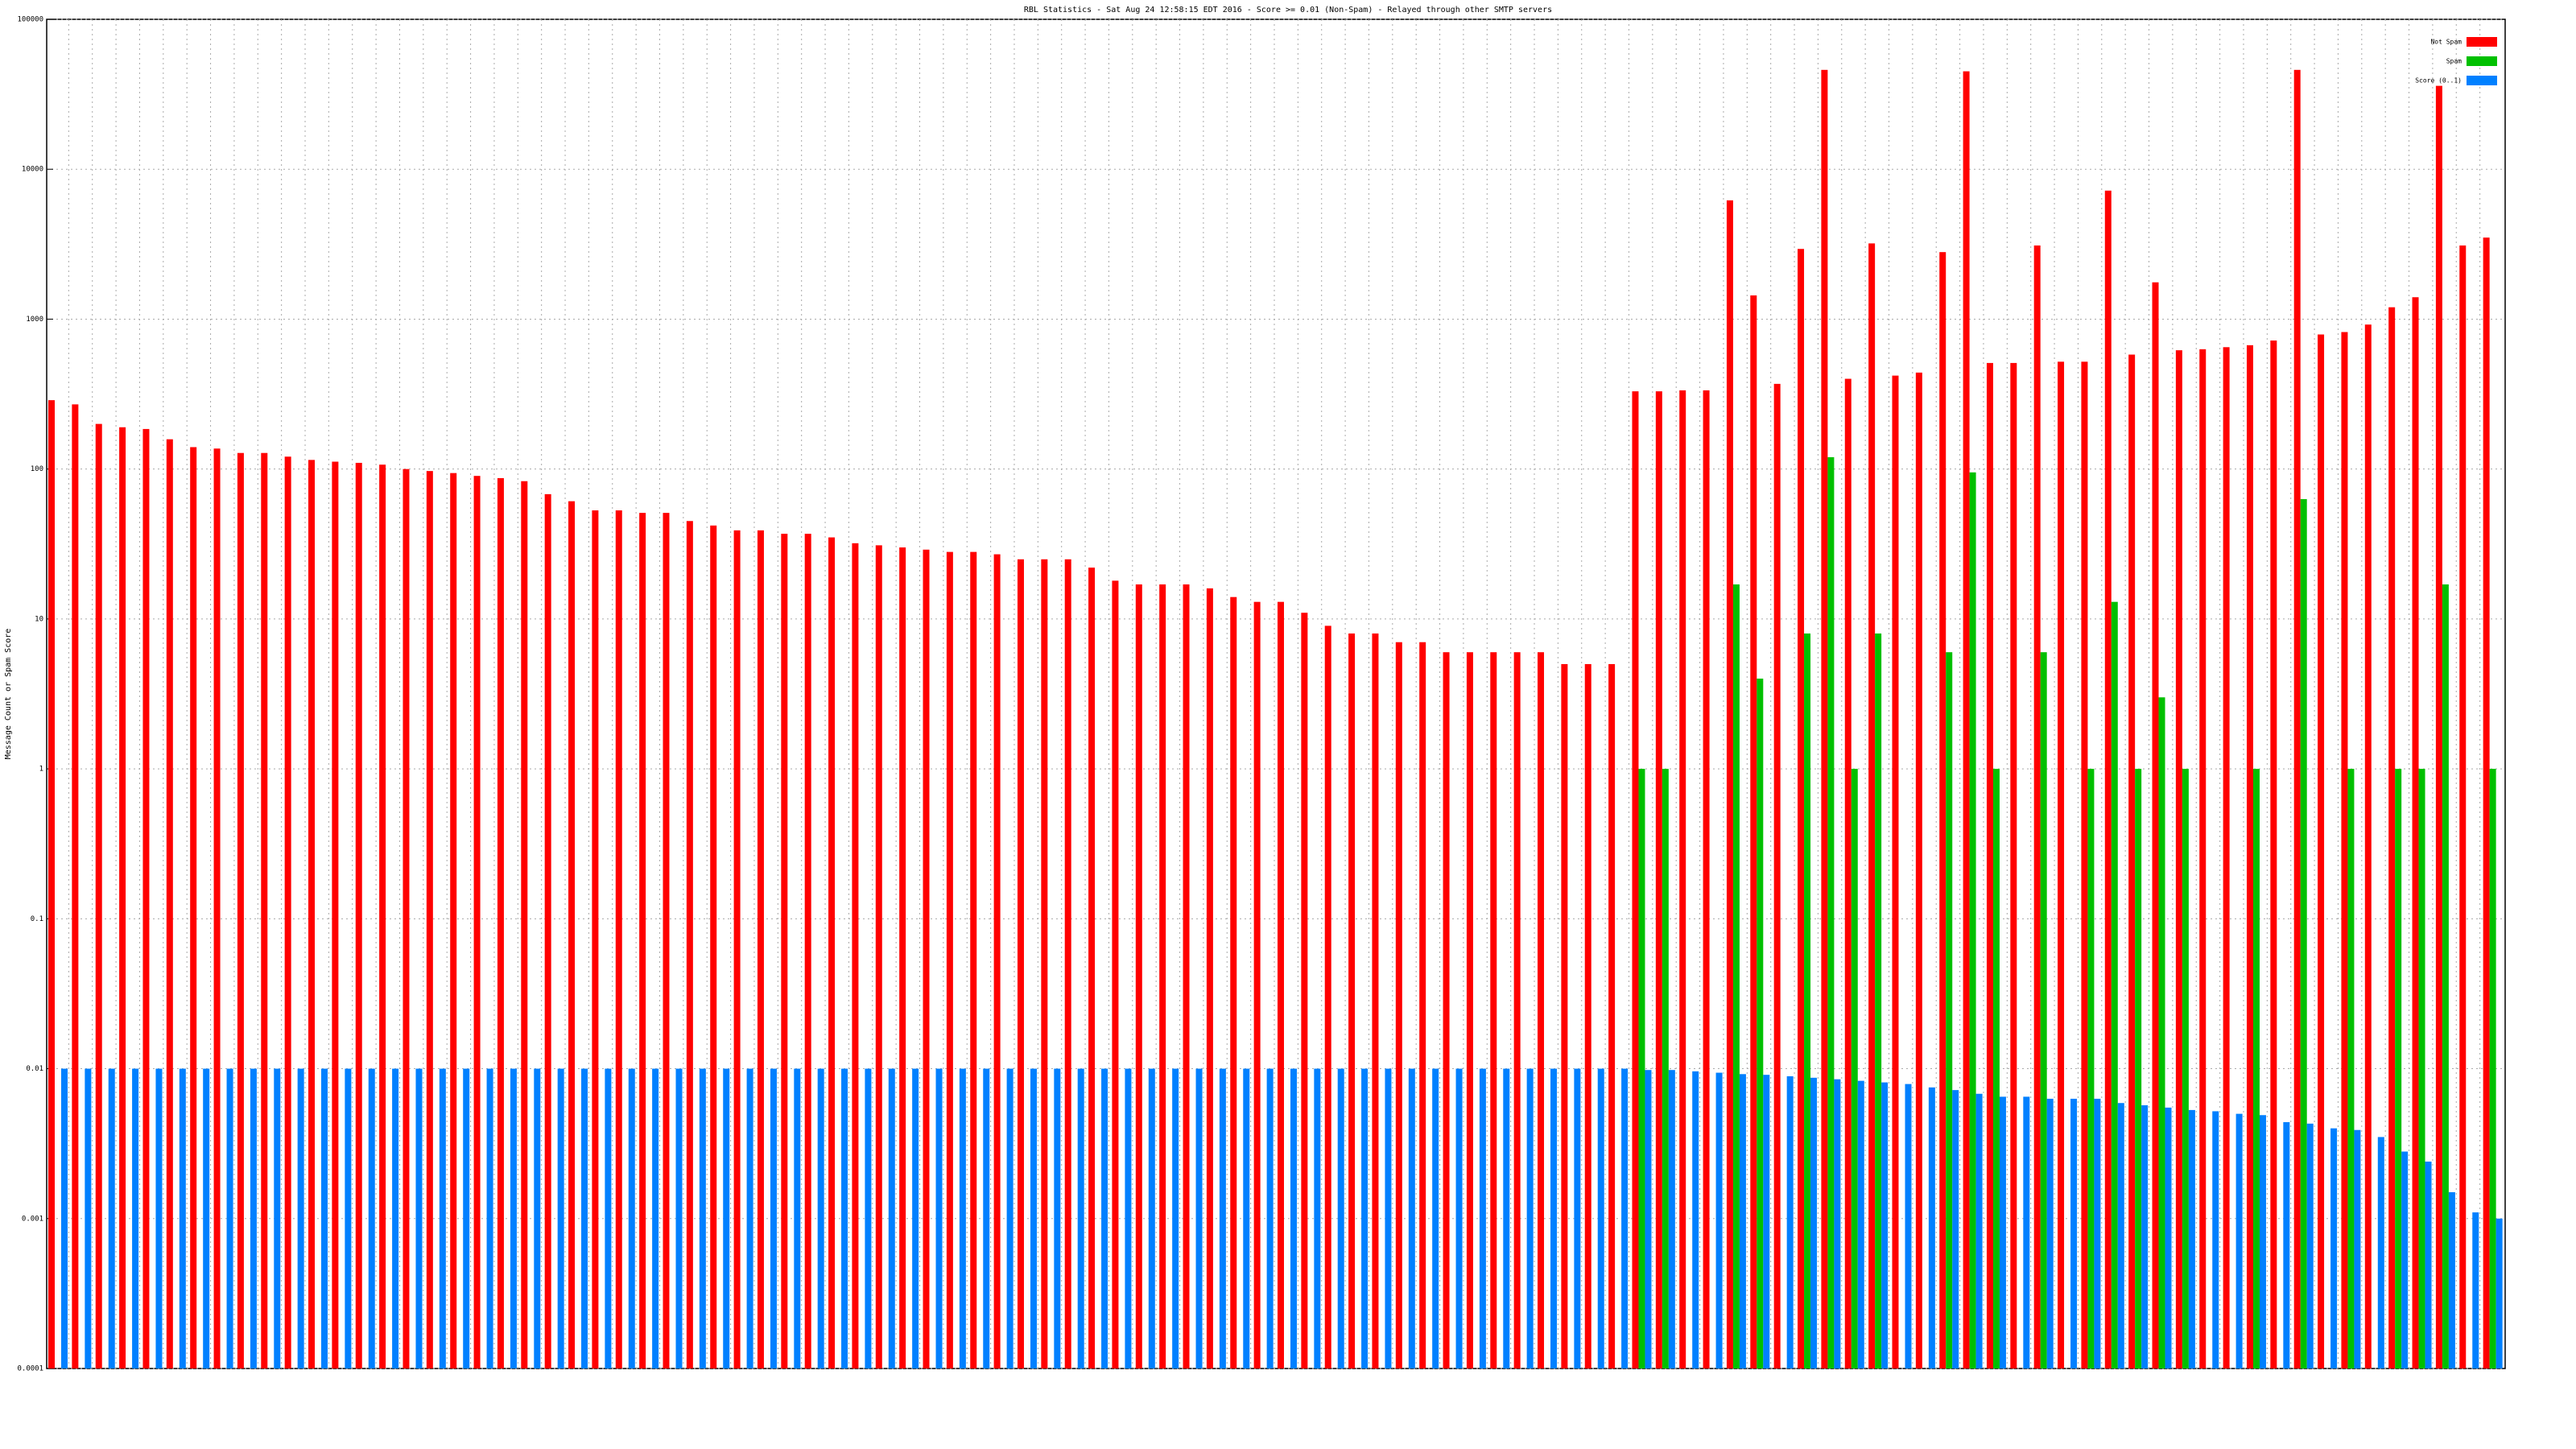 The width and height of the screenshot is (2576, 1449). Describe the element at coordinates (34, 1069) in the screenshot. I see `y-tick-label: 0.01` at that location.